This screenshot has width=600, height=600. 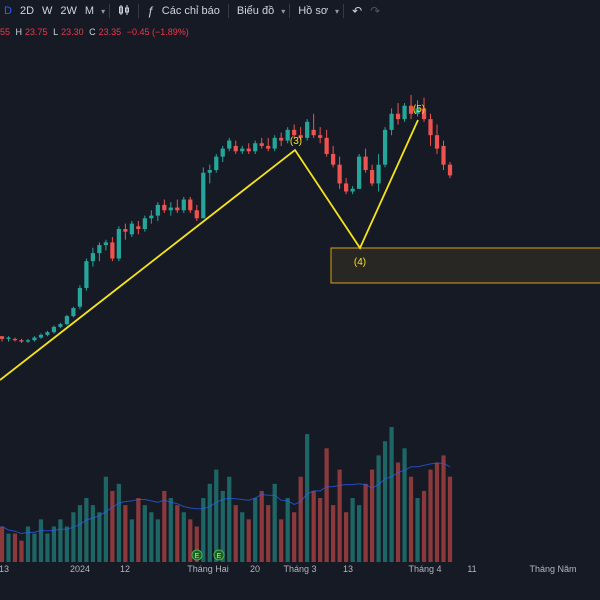 I want to click on interval-2d: 2D, so click(x=27, y=11).